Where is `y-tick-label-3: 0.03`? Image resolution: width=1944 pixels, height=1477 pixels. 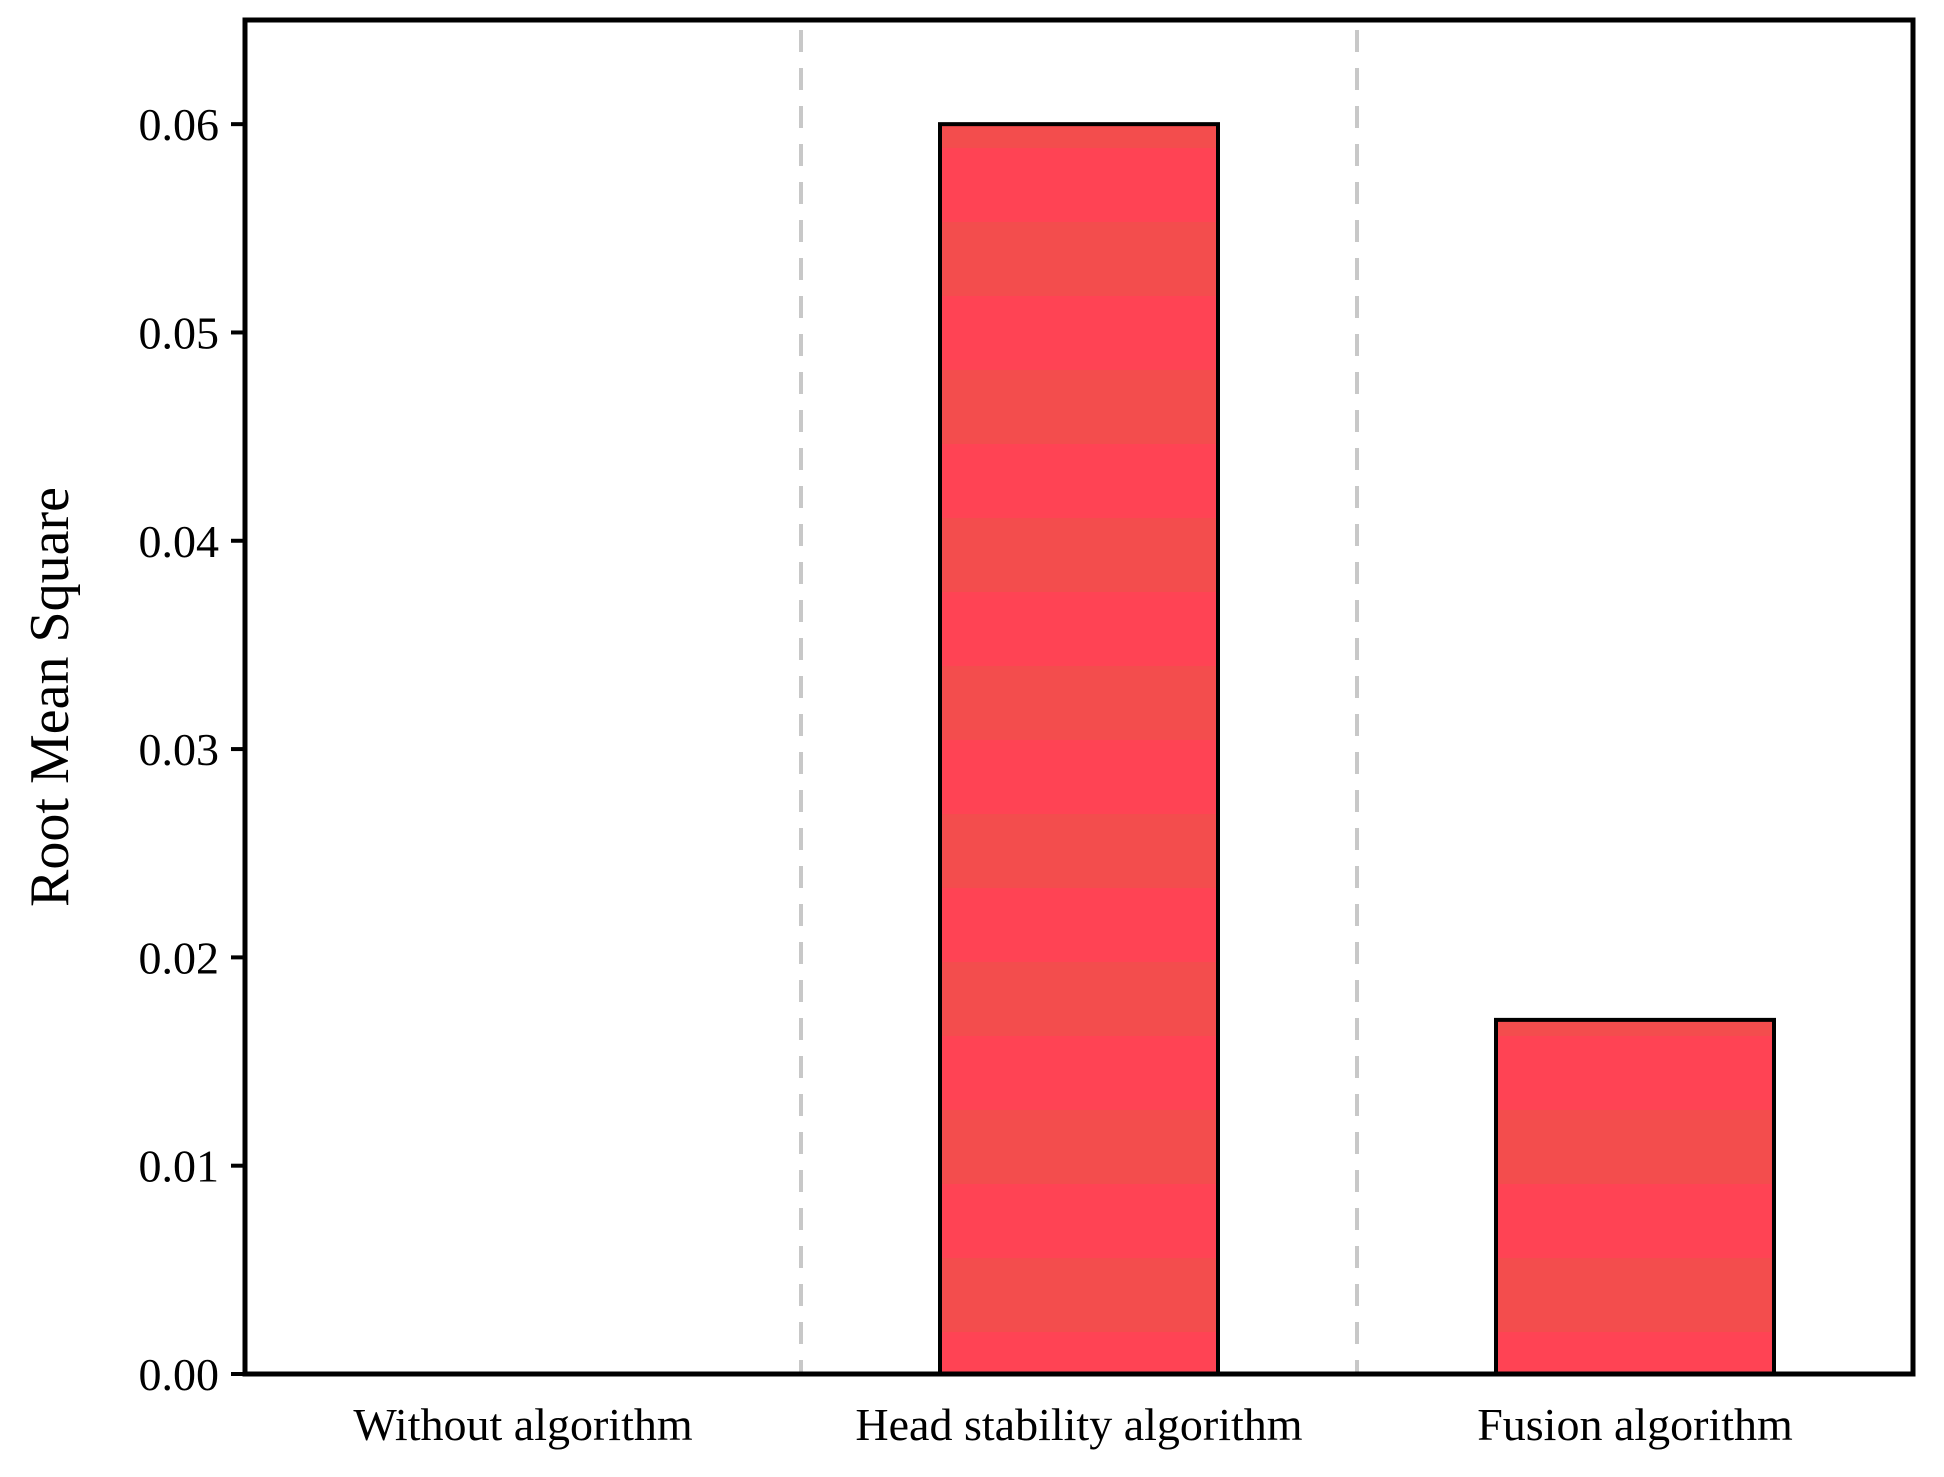
y-tick-label-3: 0.03 is located at coordinates (179, 749).